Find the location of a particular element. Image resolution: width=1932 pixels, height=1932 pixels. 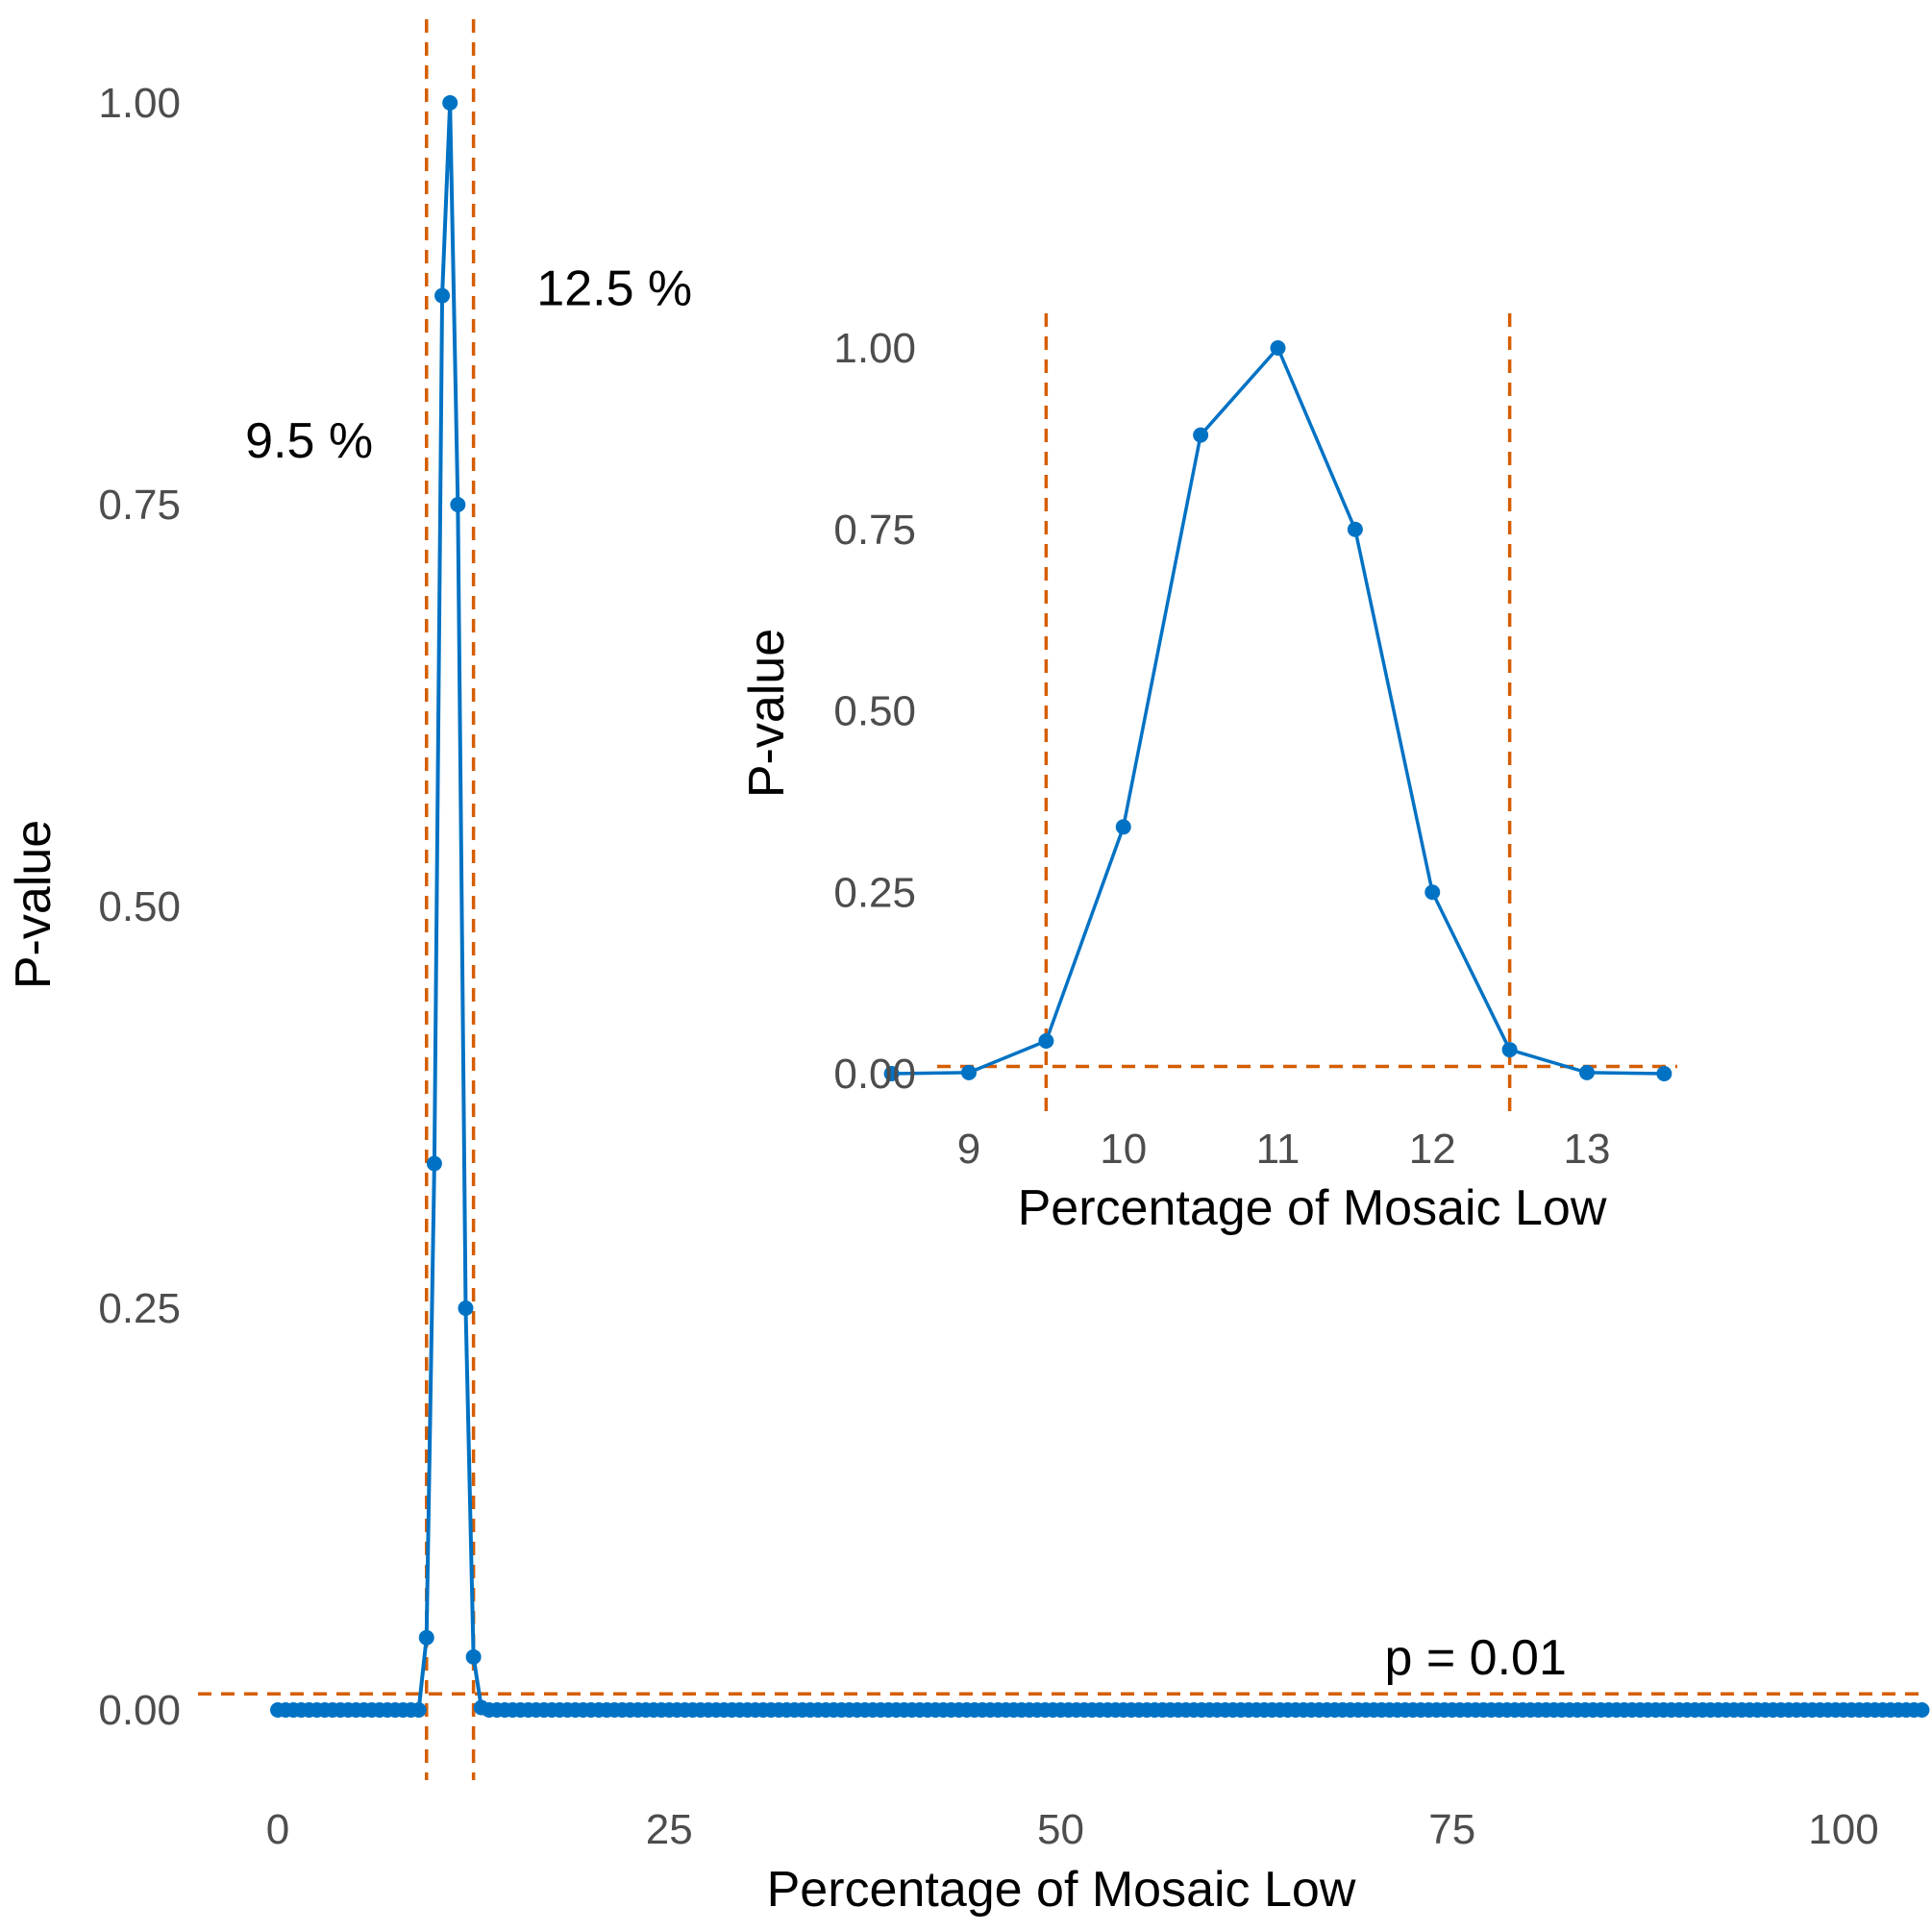

main-annotation: 12.5 % is located at coordinates (614, 288).